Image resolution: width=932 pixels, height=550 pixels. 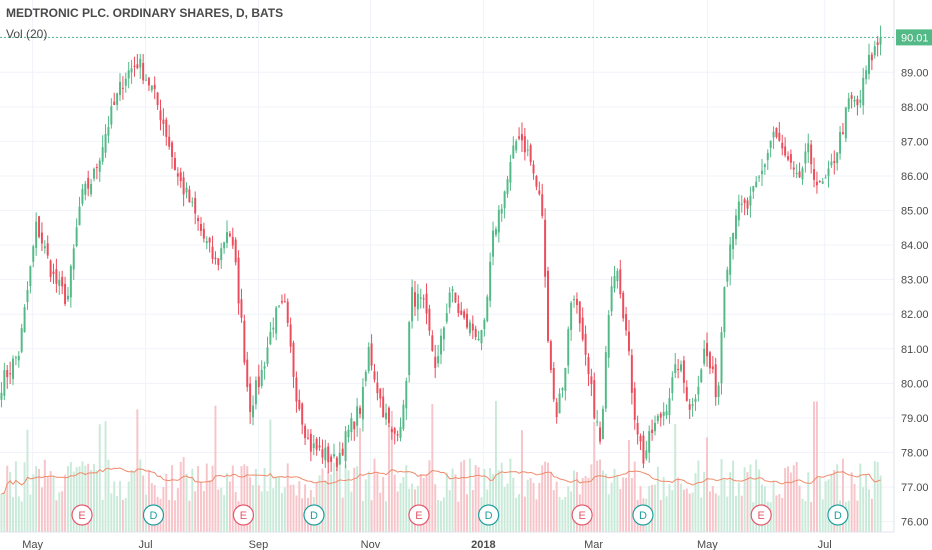 I want to click on last-price-label: 90.01, so click(x=914, y=37).